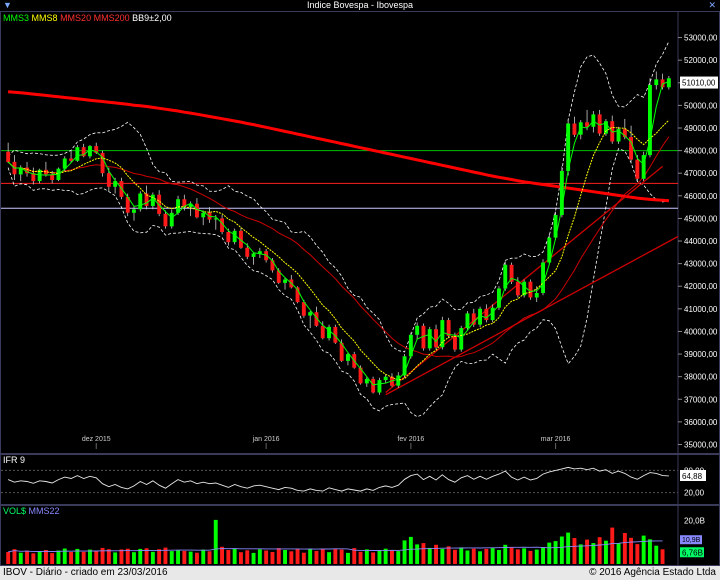  I want to click on volume-ma-line, so click(335, 546).